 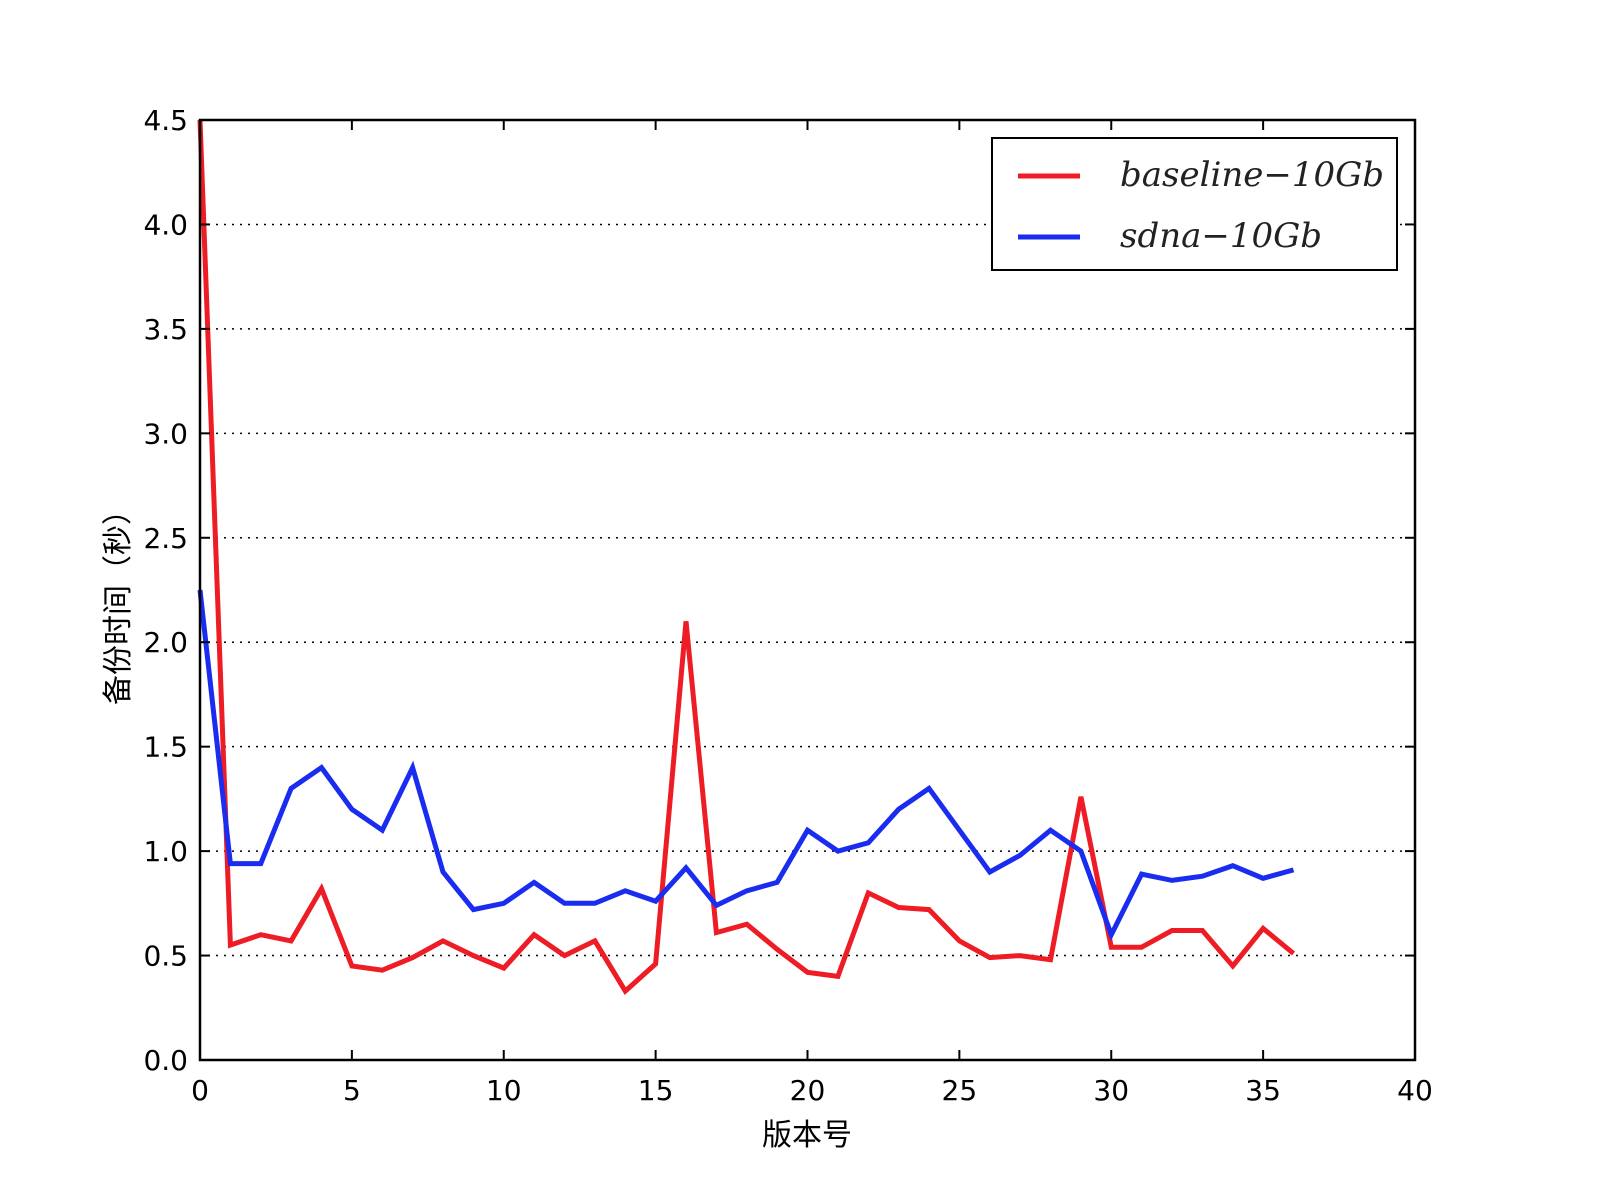 What do you see at coordinates (165, 851) in the screenshot?
I see `y-tick-label: 1.0` at bounding box center [165, 851].